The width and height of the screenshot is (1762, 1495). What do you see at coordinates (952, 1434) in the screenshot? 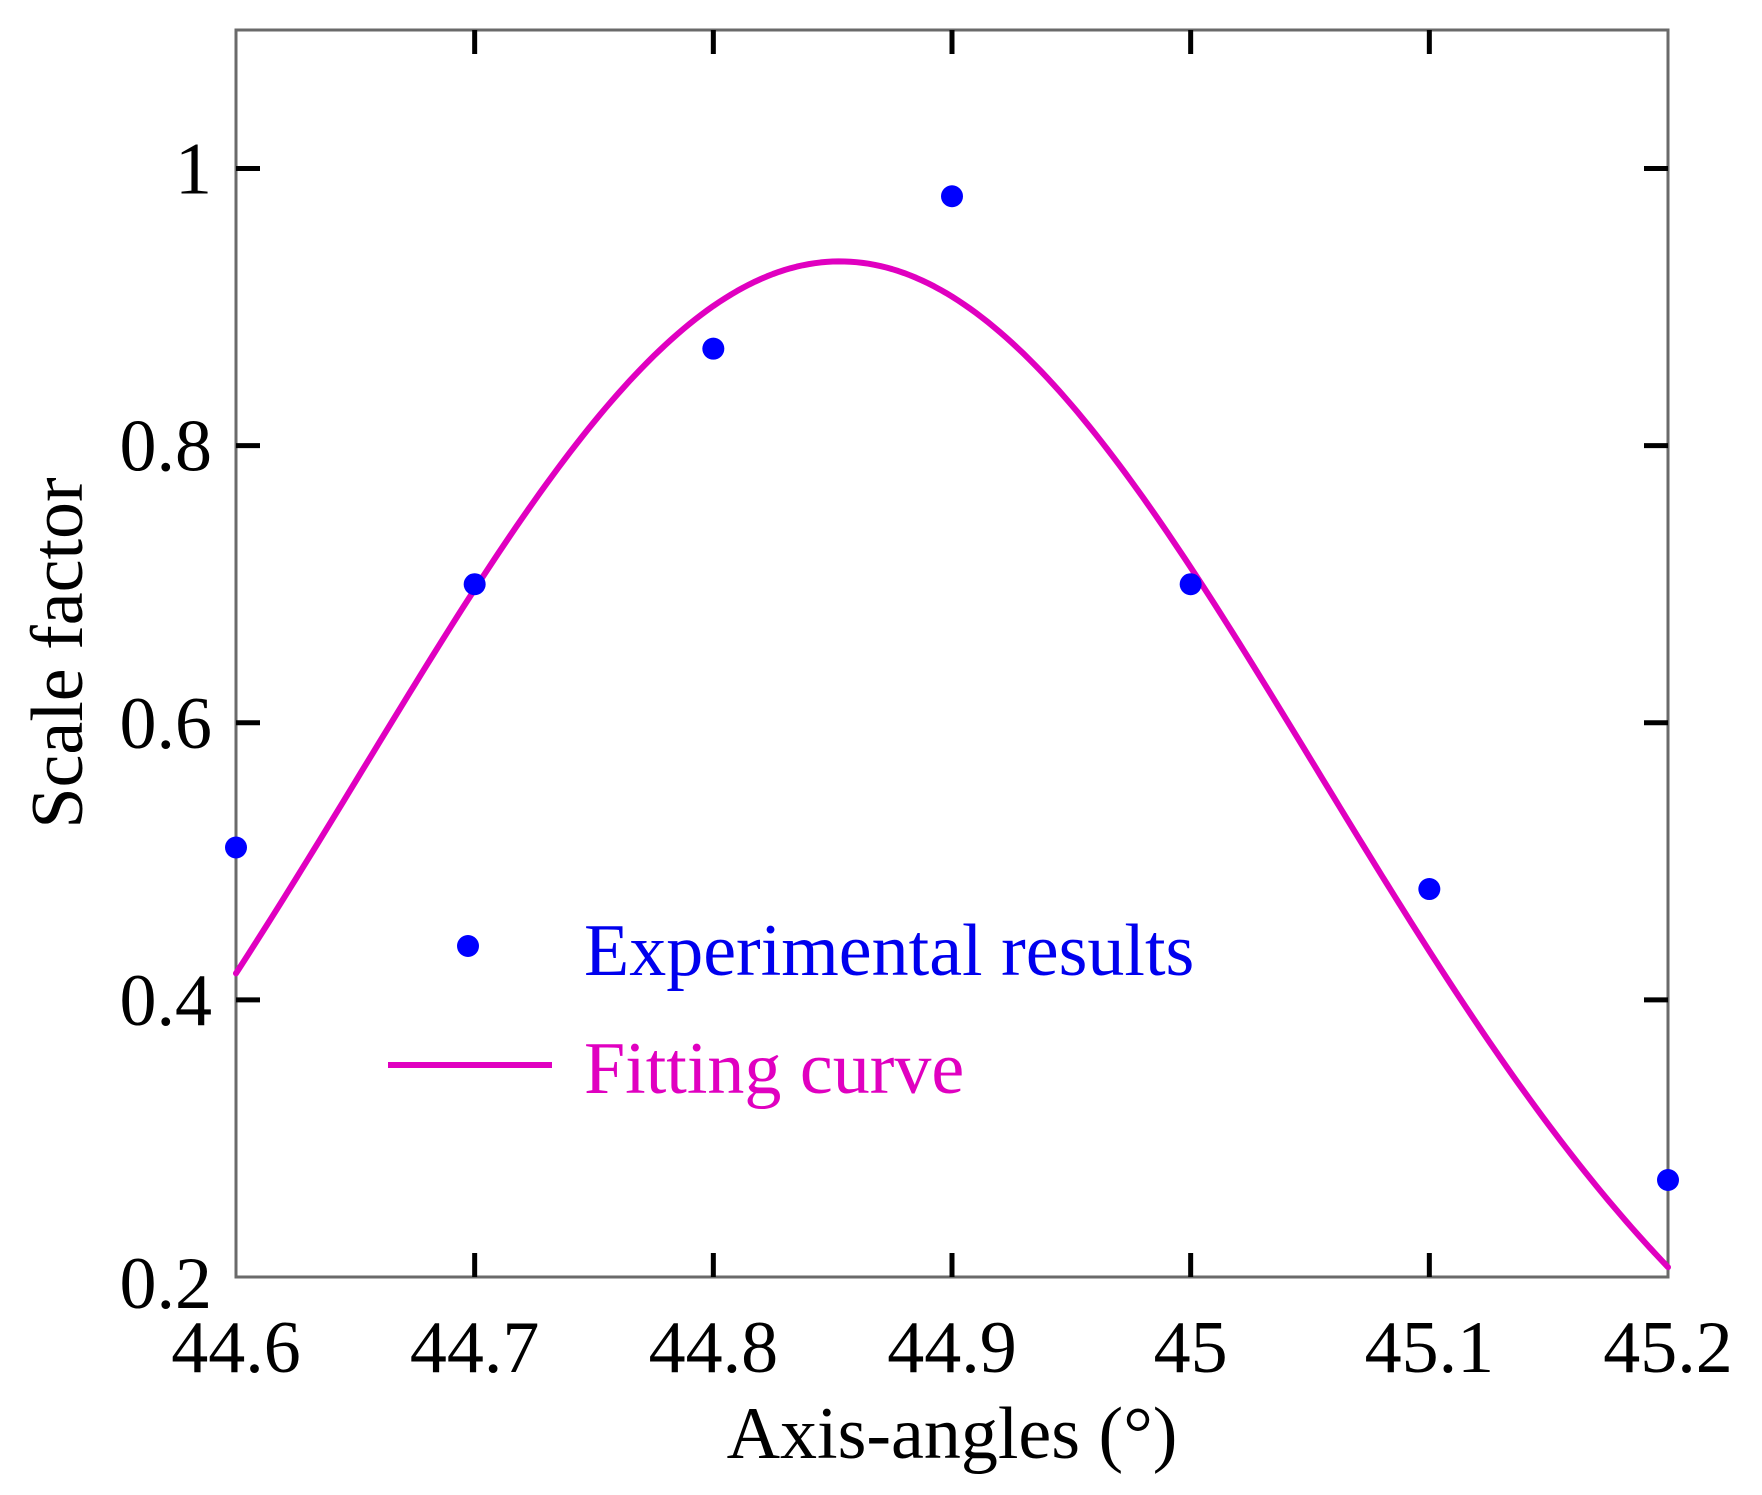
I see `x-axis-label: Axis-angles (°)` at bounding box center [952, 1434].